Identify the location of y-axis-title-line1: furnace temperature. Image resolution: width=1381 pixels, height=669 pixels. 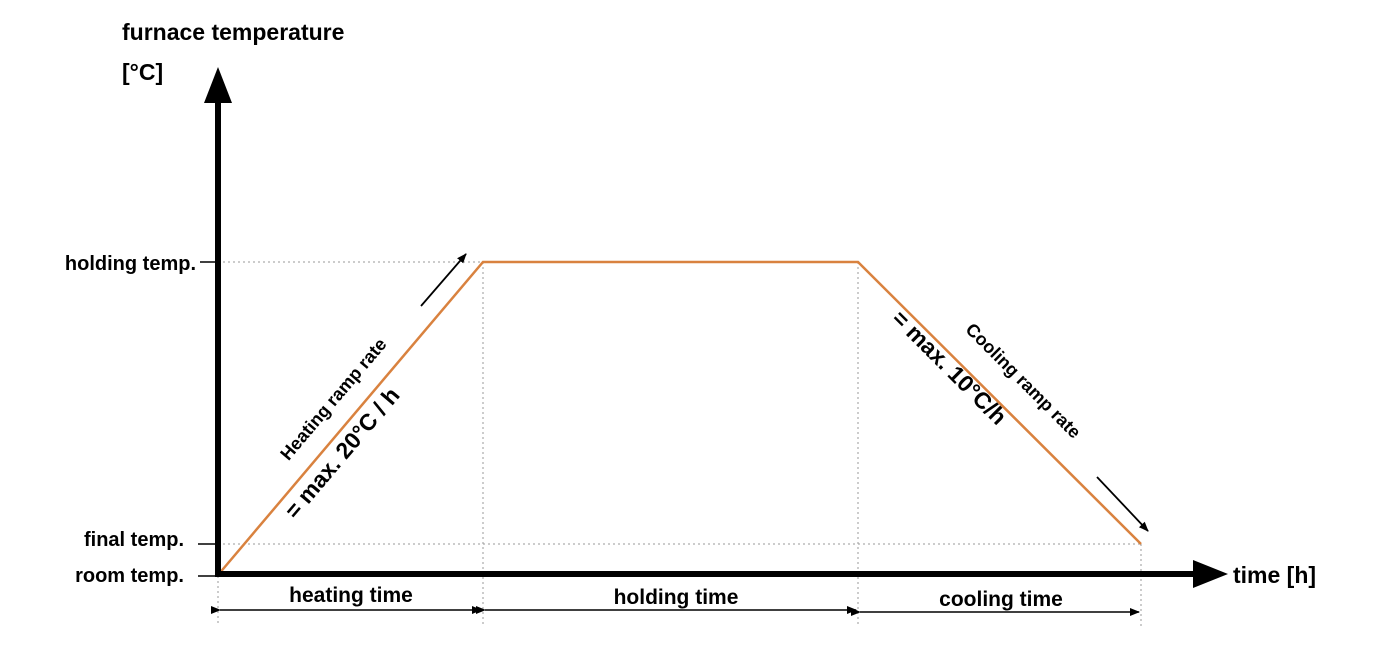
(233, 32).